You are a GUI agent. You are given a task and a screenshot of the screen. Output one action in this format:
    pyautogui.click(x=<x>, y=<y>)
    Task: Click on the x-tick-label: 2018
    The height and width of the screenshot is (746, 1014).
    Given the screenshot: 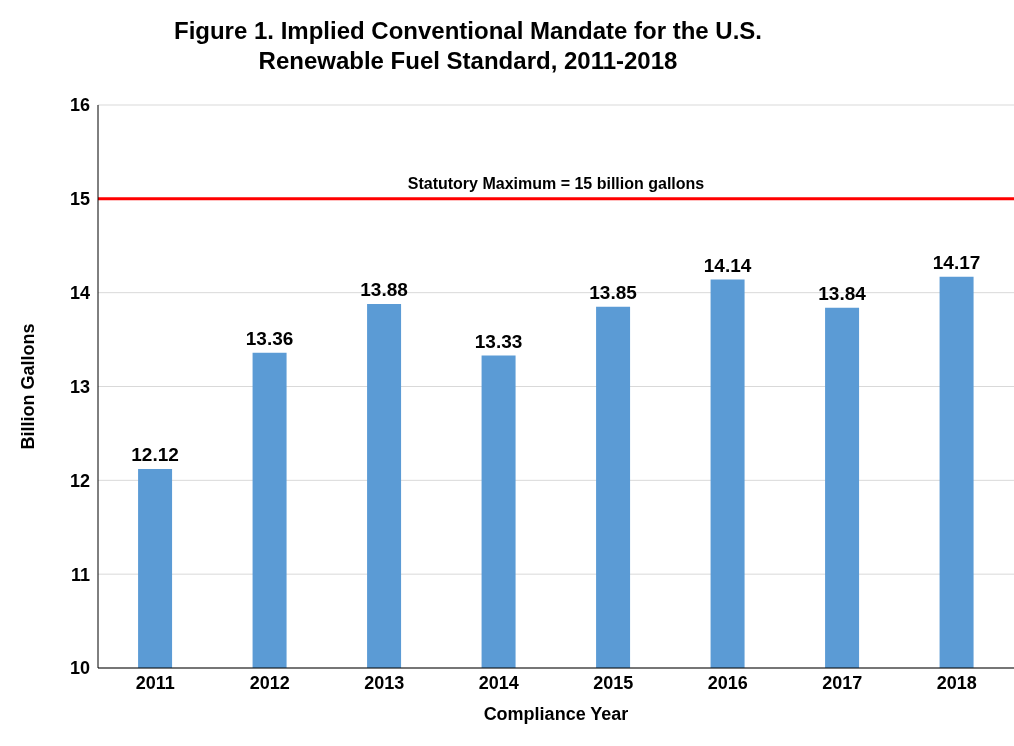 What is the action you would take?
    pyautogui.click(x=956, y=682)
    